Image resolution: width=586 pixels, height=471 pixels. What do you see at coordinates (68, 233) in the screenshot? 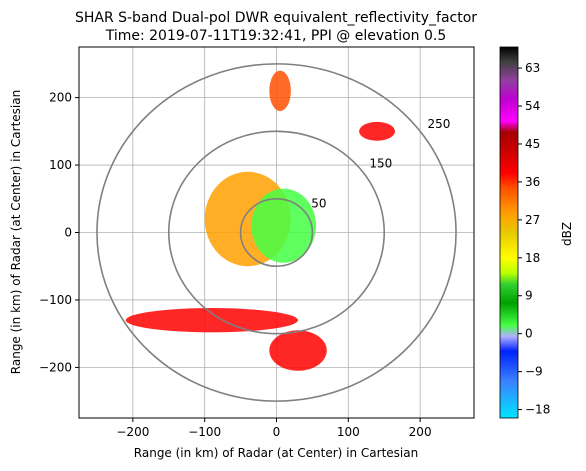
I see `y-tick-label-2: 0` at bounding box center [68, 233].